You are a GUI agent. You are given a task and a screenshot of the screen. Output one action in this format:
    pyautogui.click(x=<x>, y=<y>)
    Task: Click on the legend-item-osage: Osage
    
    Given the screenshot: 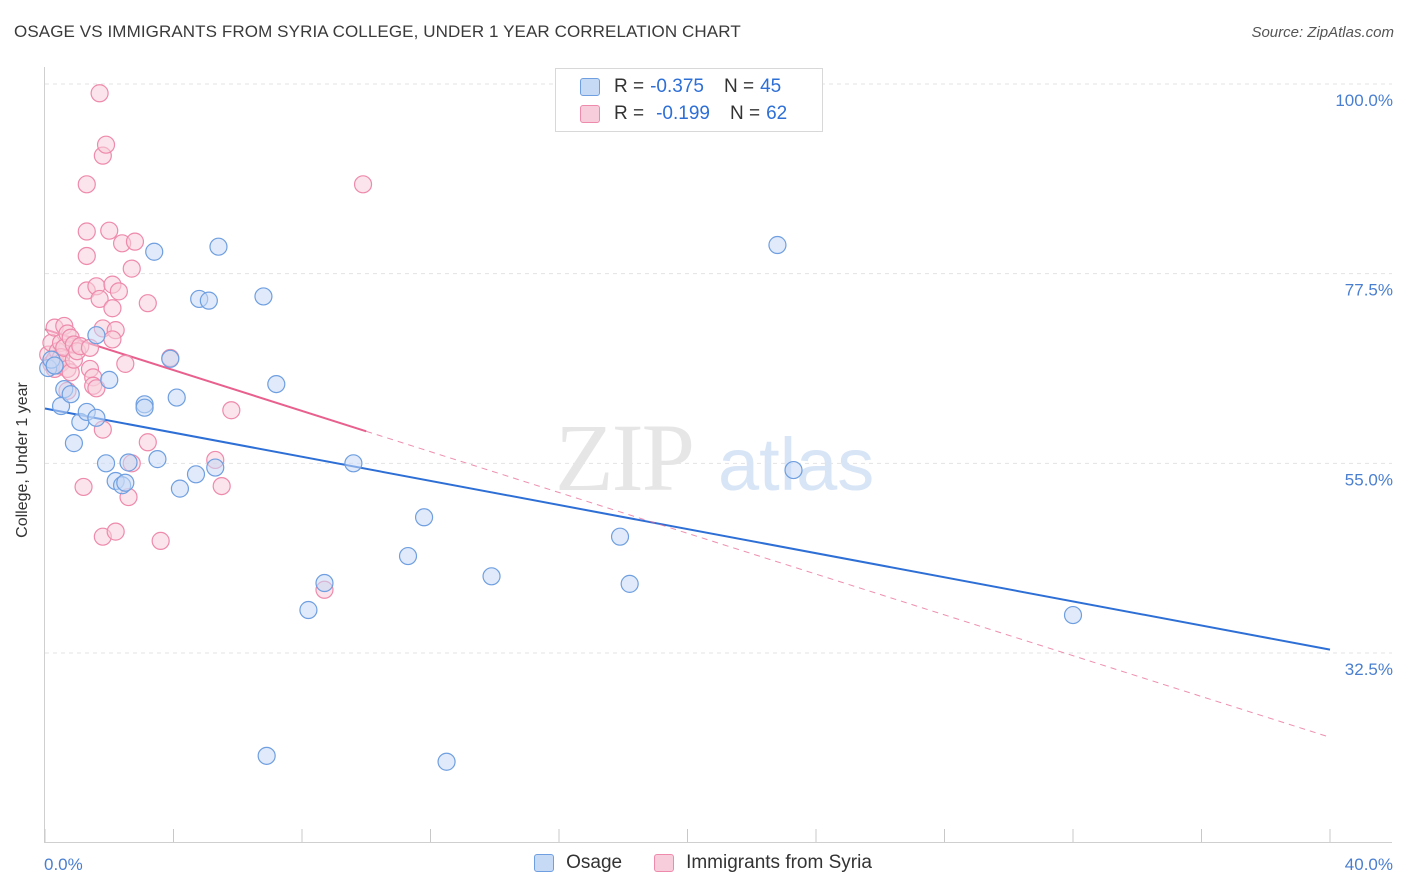 What is the action you would take?
    pyautogui.click(x=578, y=863)
    